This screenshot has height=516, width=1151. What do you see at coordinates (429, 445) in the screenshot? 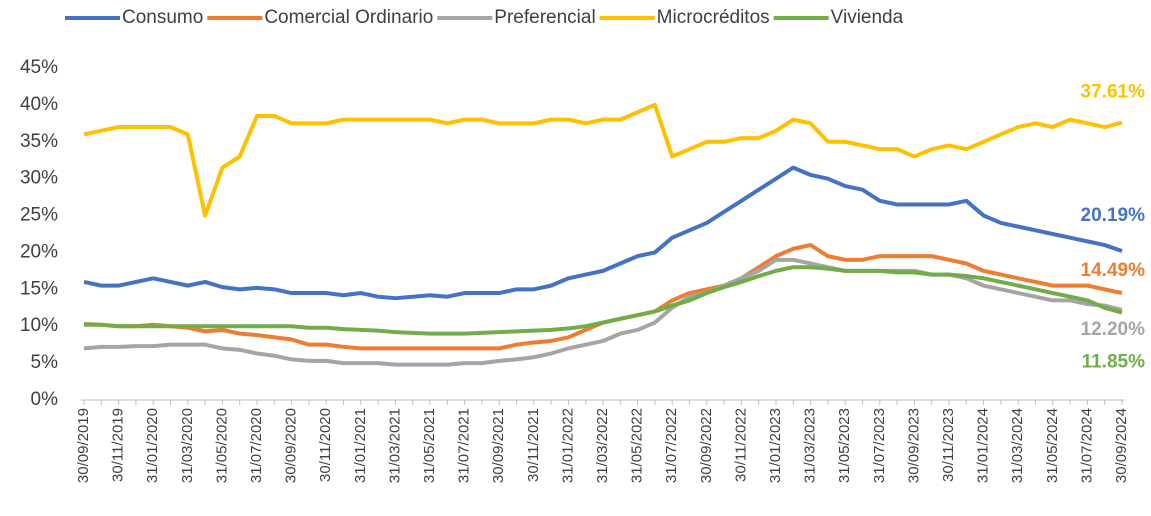
I see `x-tick-label: 31/05/2021` at bounding box center [429, 445].